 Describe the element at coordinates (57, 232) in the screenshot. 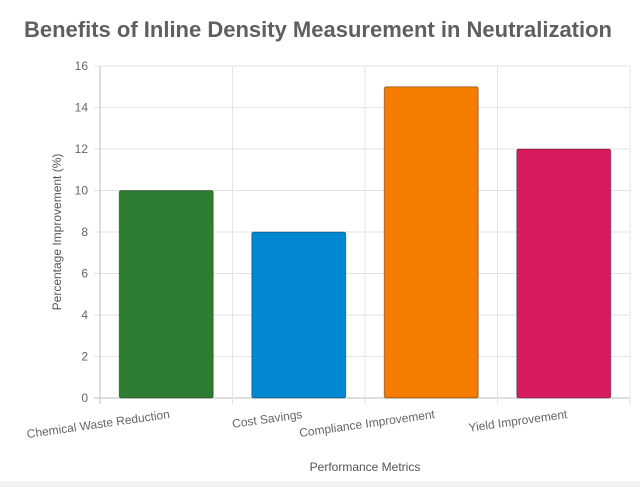

I see `y-axis-label: Percentage Improvement (%)` at that location.